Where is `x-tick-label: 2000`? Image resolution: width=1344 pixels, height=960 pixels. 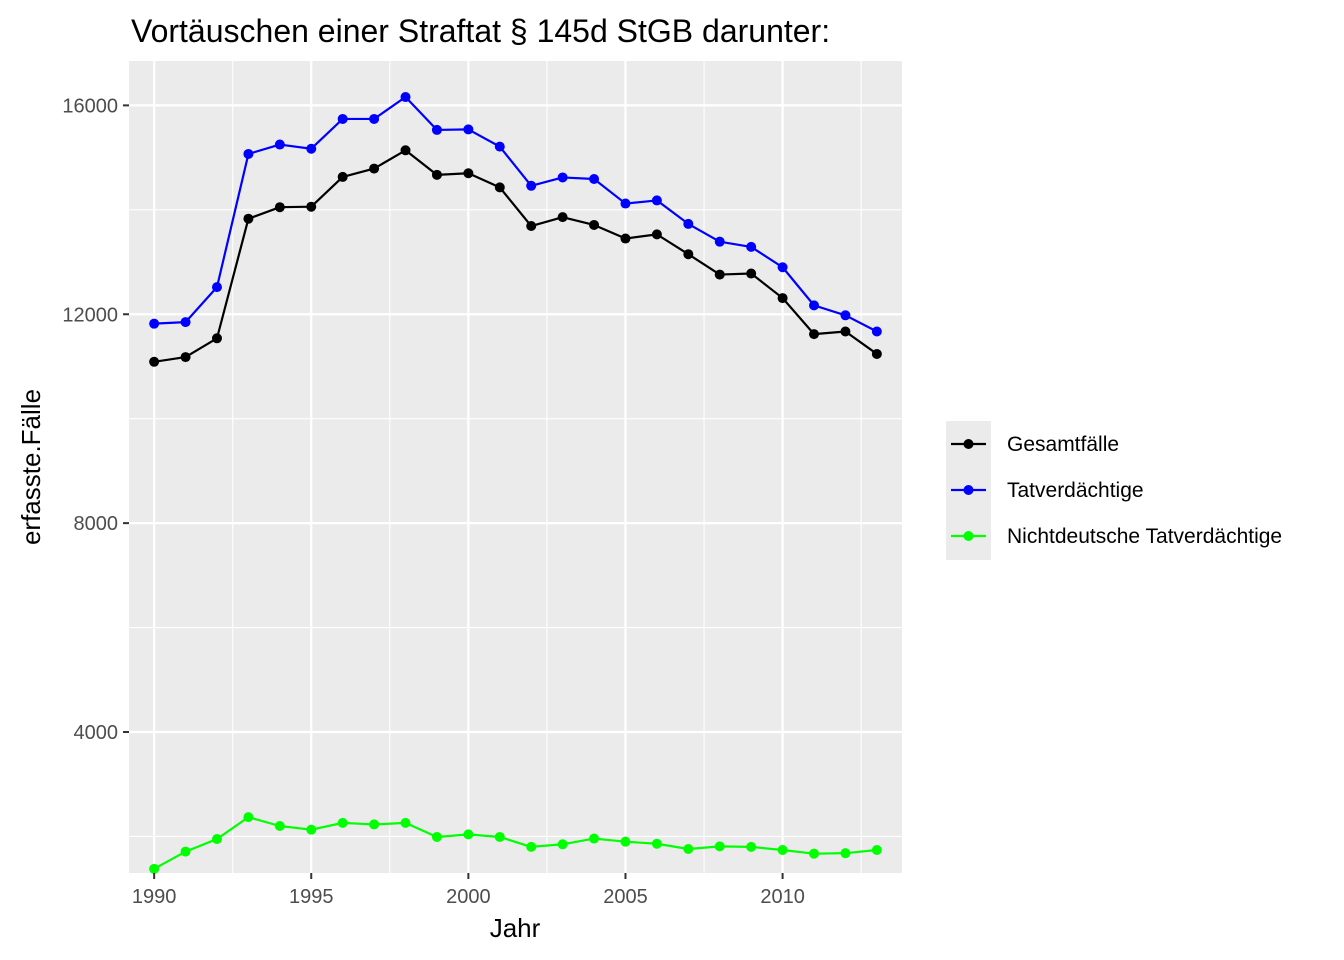 x-tick-label: 2000 is located at coordinates (468, 897).